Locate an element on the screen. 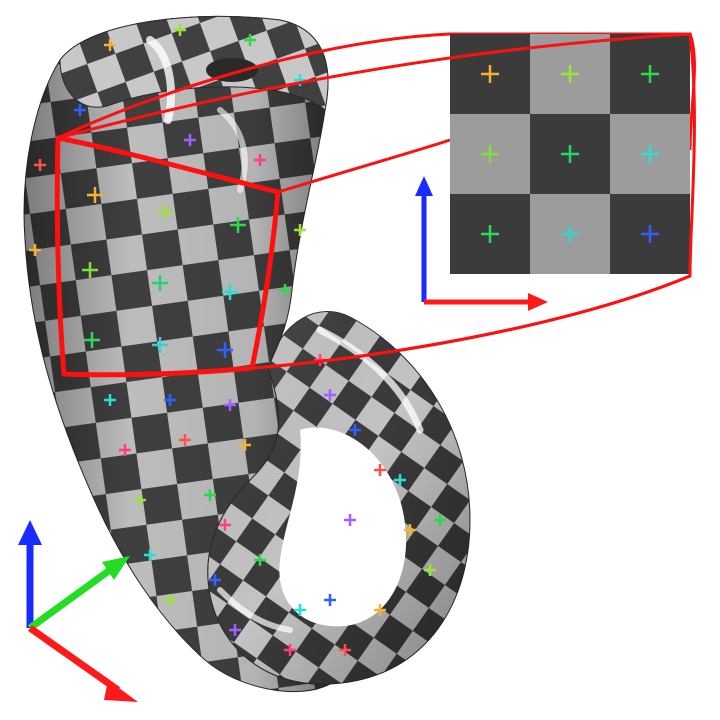 The height and width of the screenshot is (720, 720). uv-axes-icon is located at coordinates (481, 243).